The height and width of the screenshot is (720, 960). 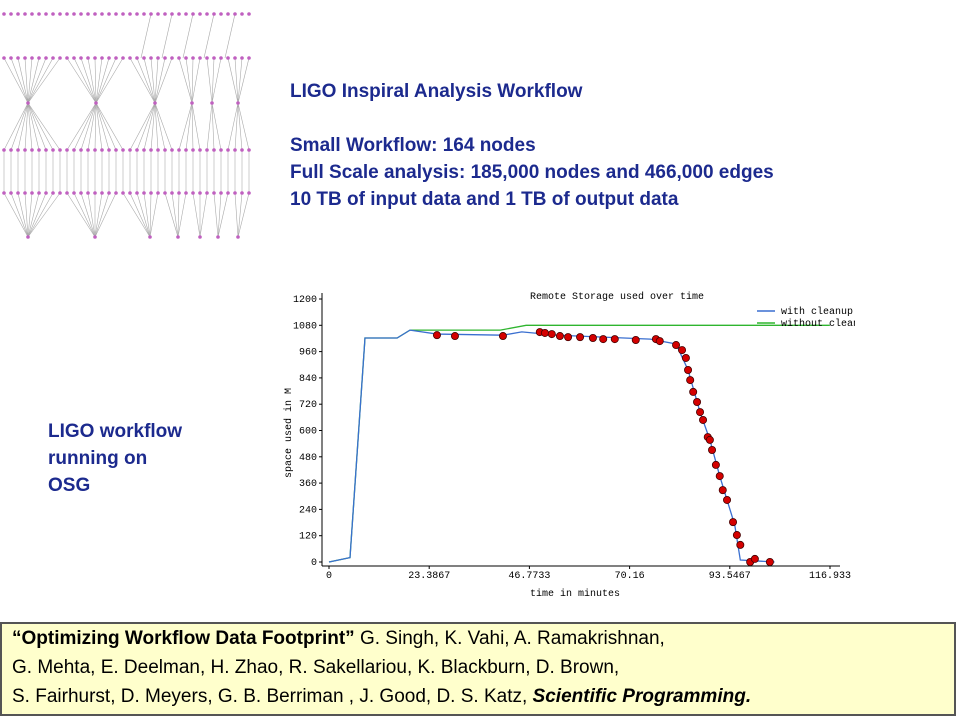 I want to click on heading-line: Small Workflow: 164 nodes, so click(x=413, y=145).